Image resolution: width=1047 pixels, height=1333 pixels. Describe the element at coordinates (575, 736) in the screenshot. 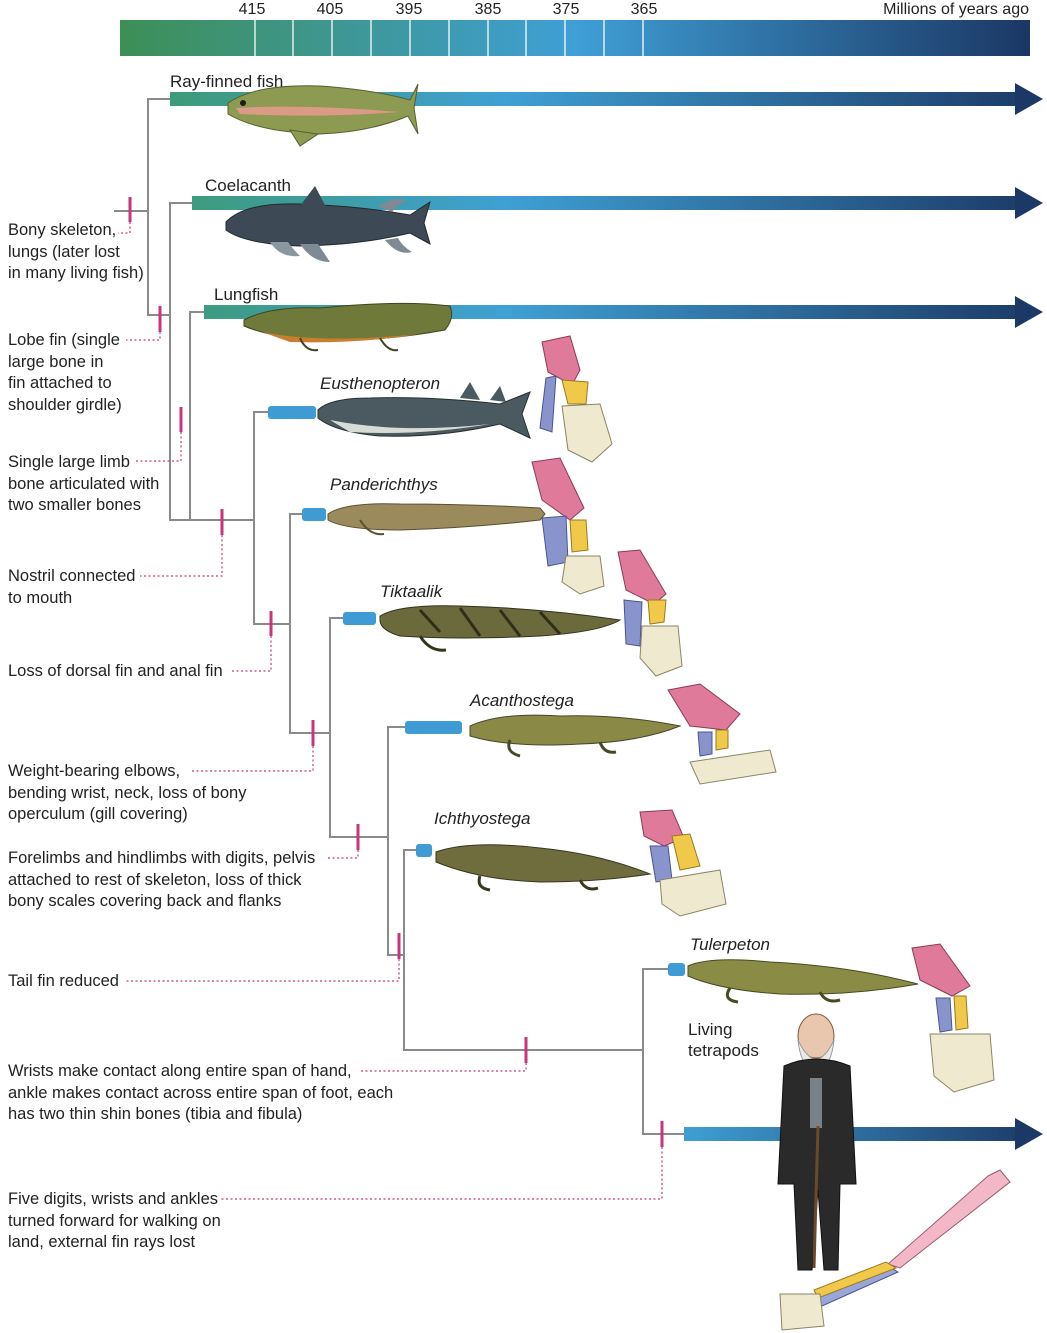

I see `acanthostega-illustration` at that location.